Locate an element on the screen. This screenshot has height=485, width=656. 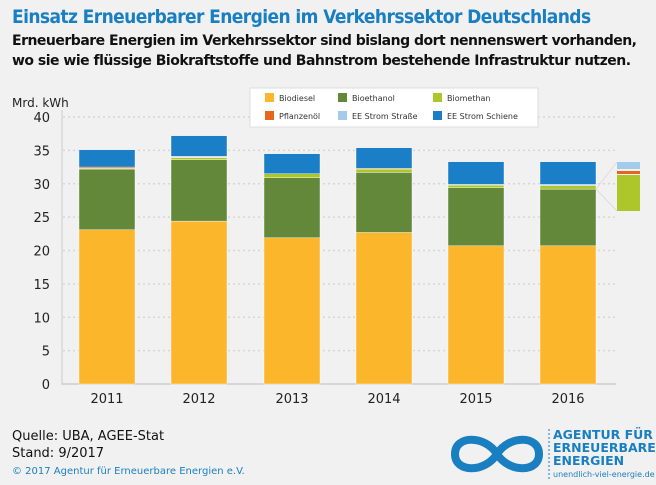
x-tick-label: 2012 is located at coordinates (198, 399).